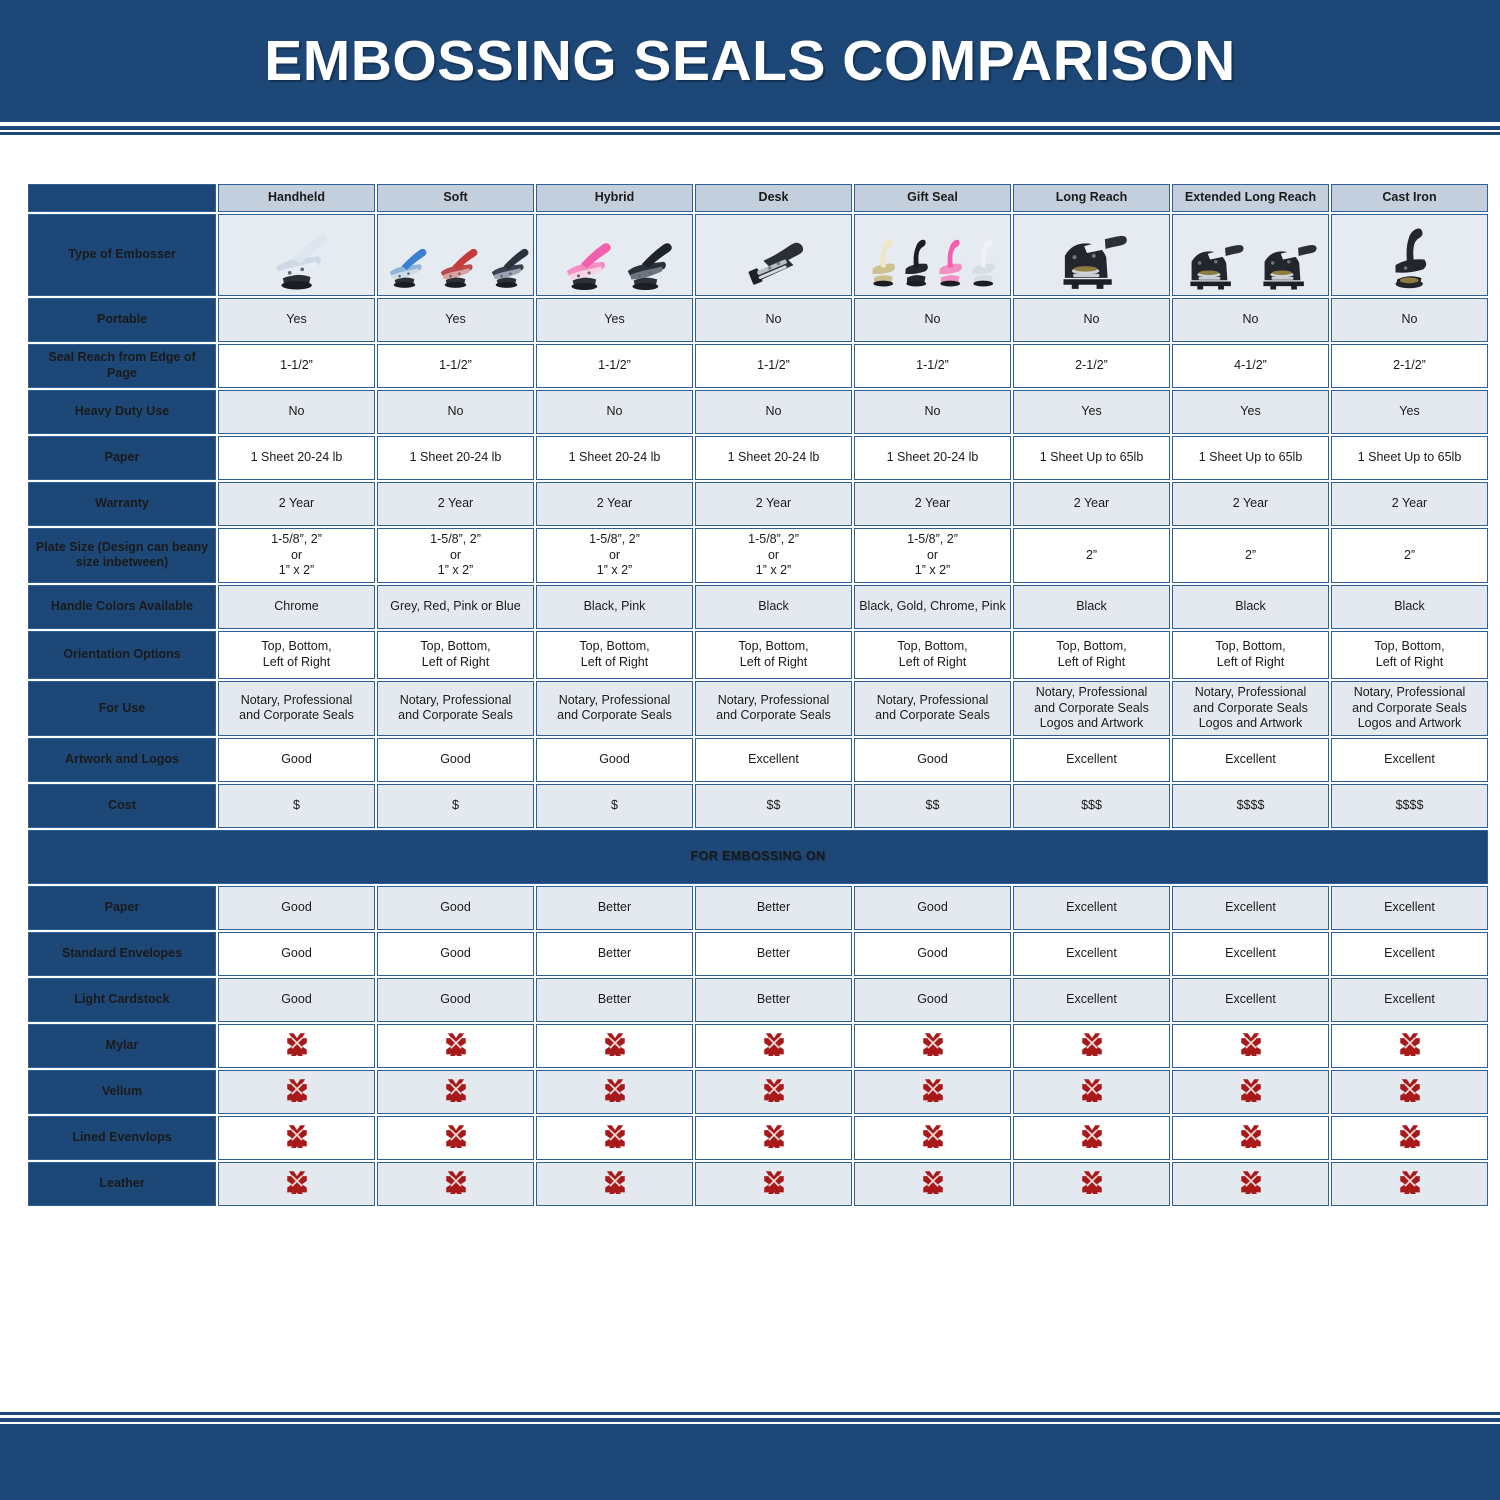 Image resolution: width=1500 pixels, height=1500 pixels. What do you see at coordinates (1091, 805) in the screenshot?
I see `table-cell: $$$` at bounding box center [1091, 805].